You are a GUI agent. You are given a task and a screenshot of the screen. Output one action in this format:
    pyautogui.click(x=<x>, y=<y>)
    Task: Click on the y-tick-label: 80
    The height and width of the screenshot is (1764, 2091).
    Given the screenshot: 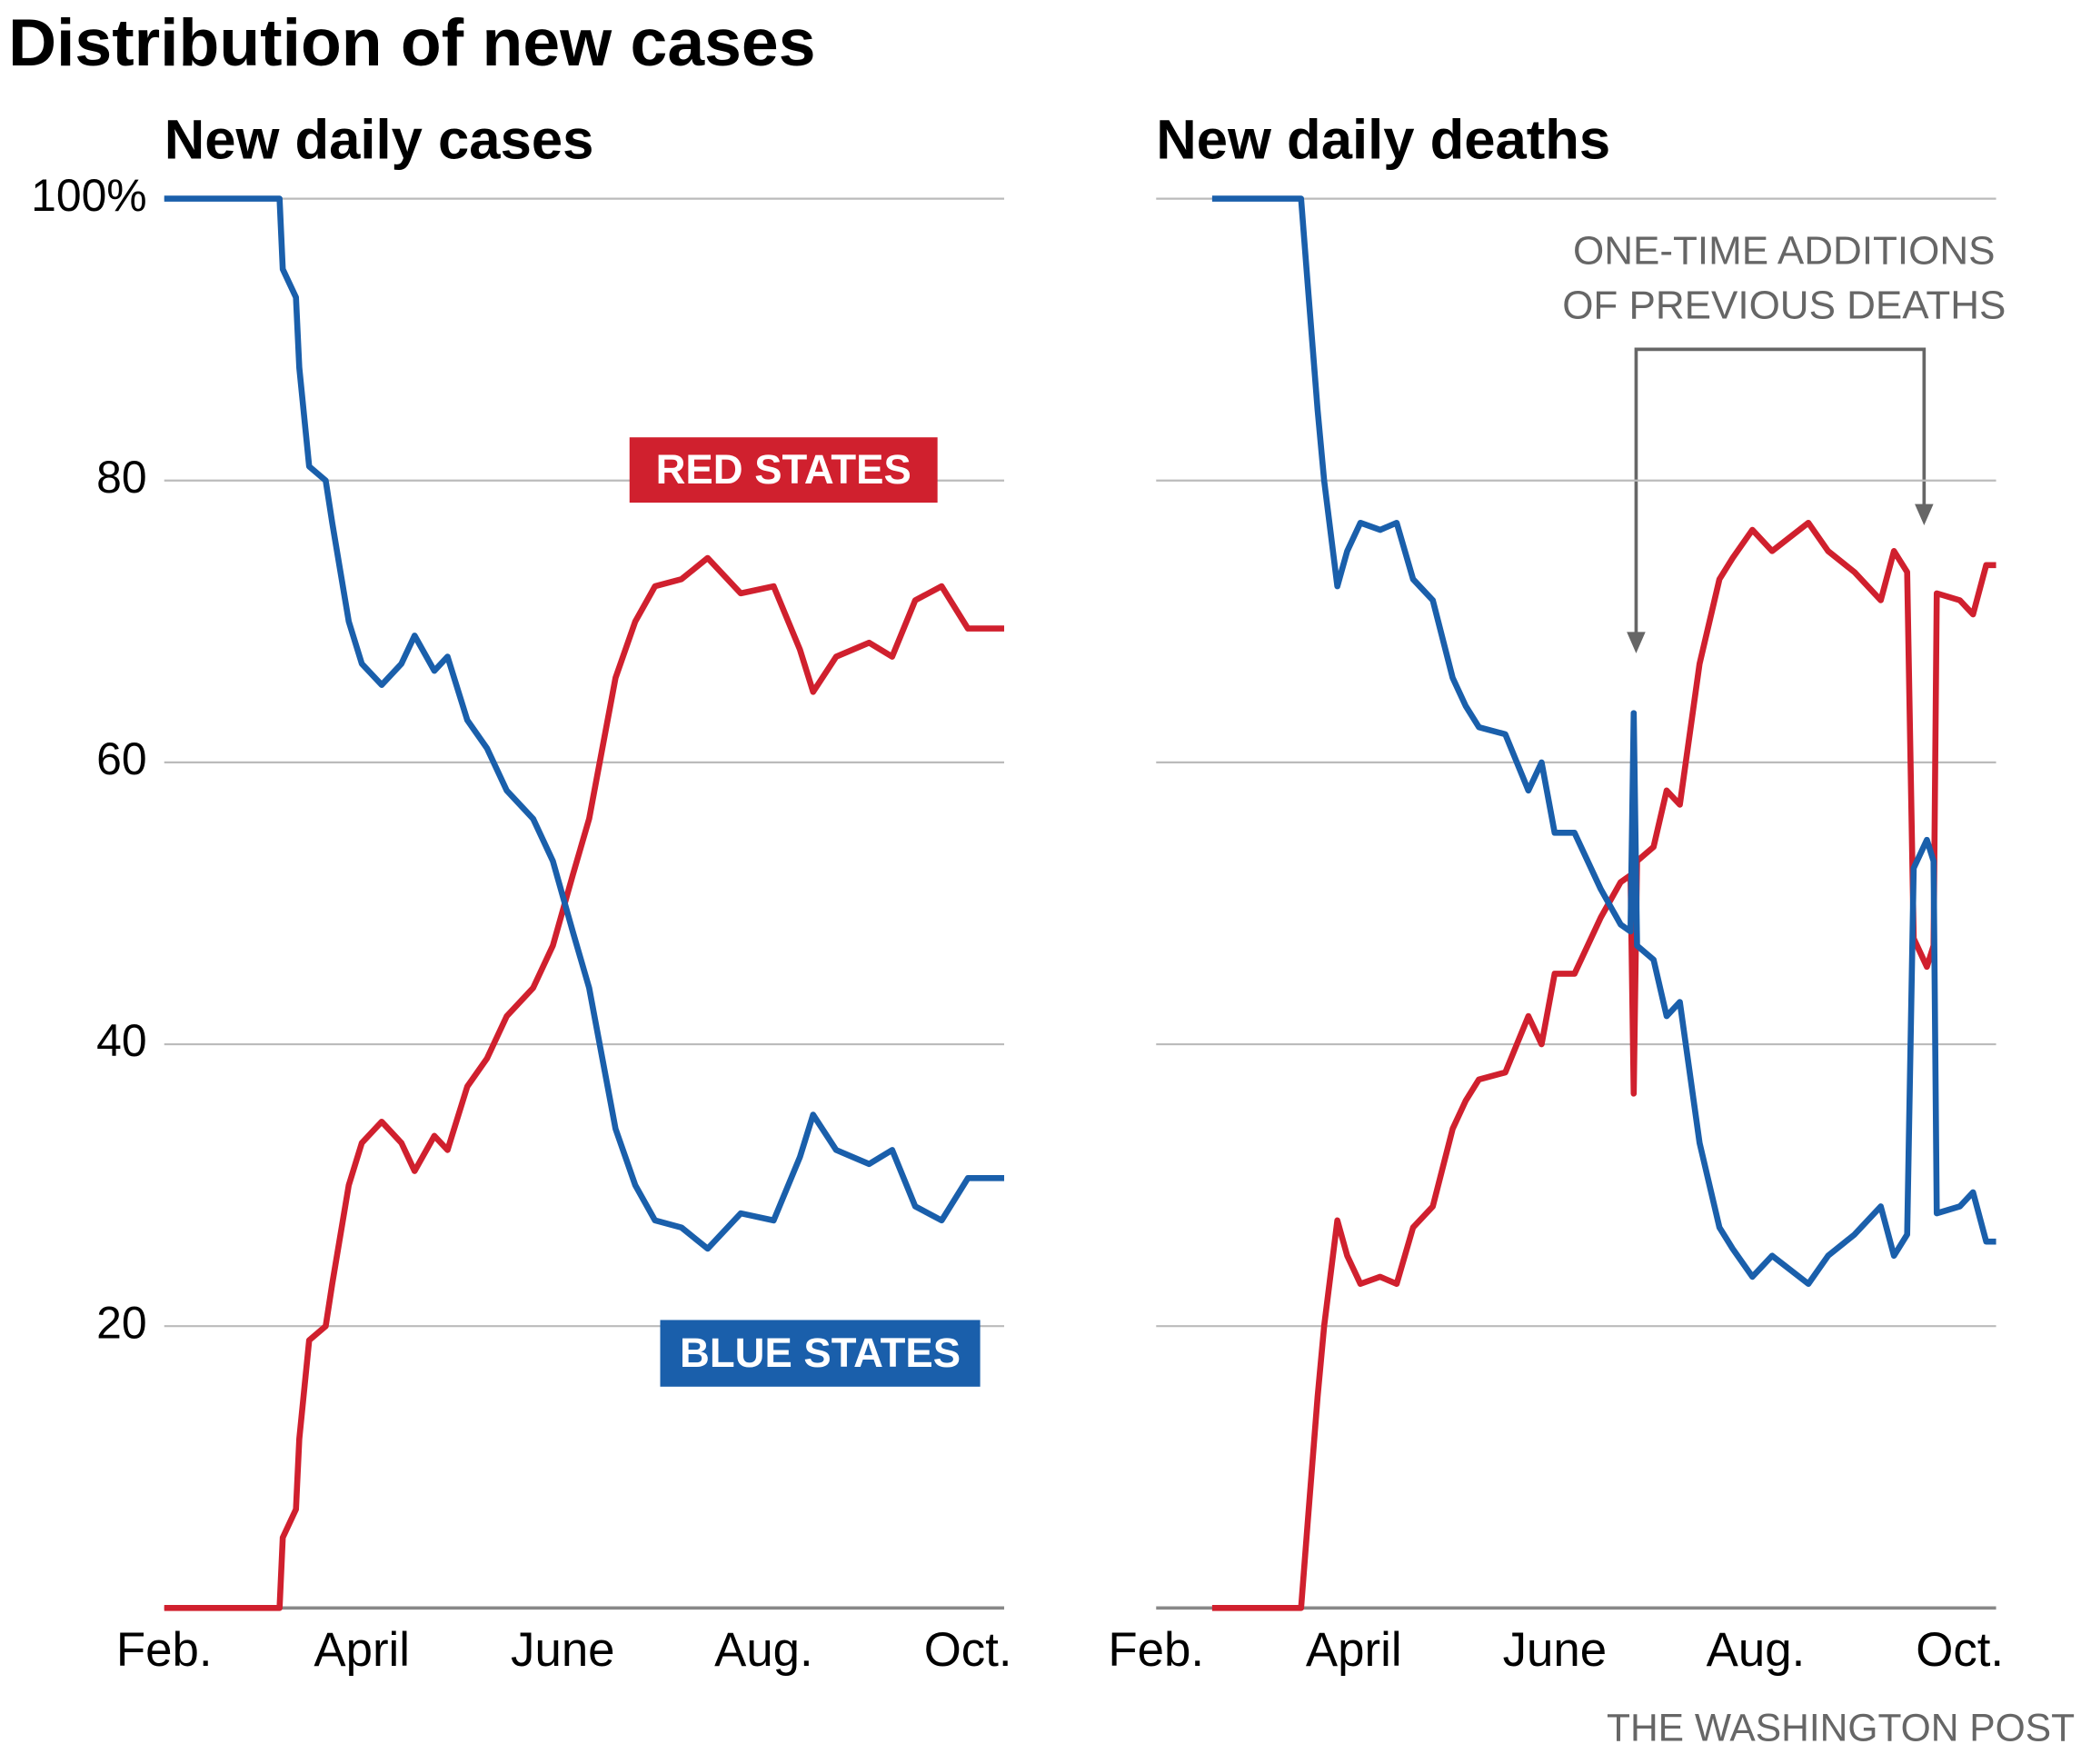 What is the action you would take?
    pyautogui.click(x=121, y=477)
    